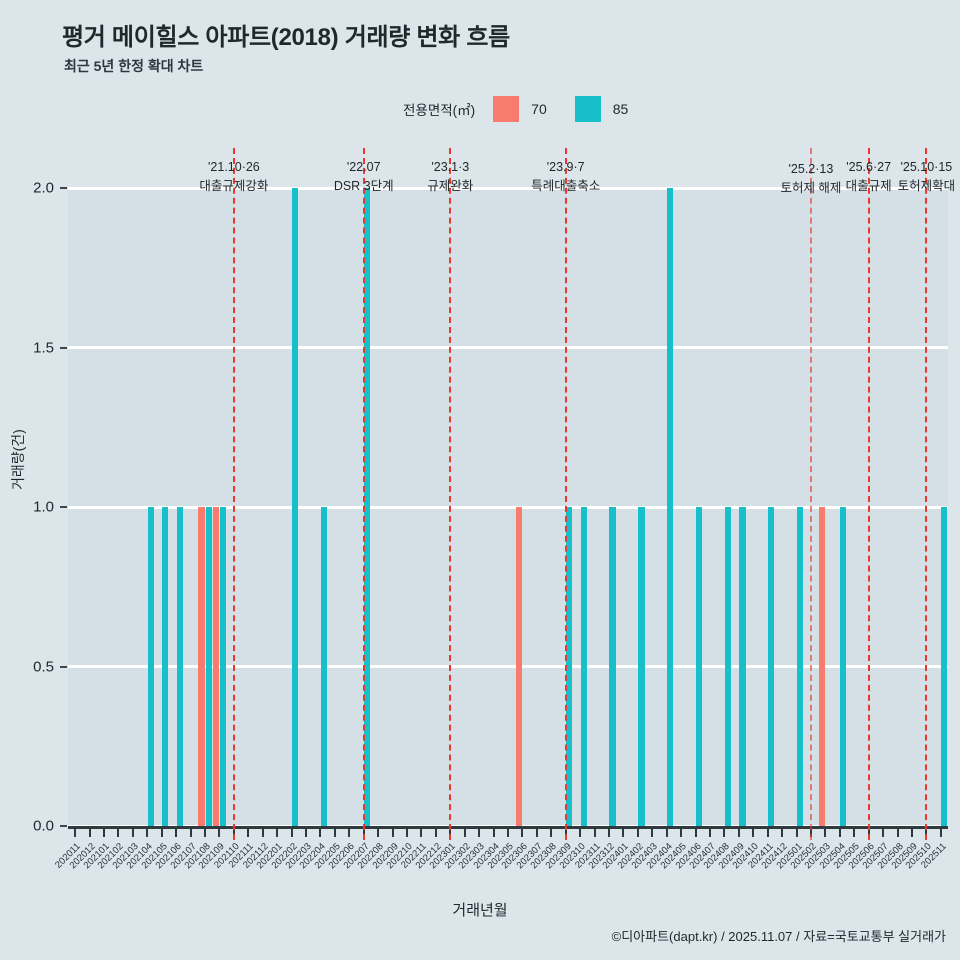 The image size is (960, 960). What do you see at coordinates (234, 186) in the screenshot?
I see `event-text: 대출규제강화` at bounding box center [234, 186].